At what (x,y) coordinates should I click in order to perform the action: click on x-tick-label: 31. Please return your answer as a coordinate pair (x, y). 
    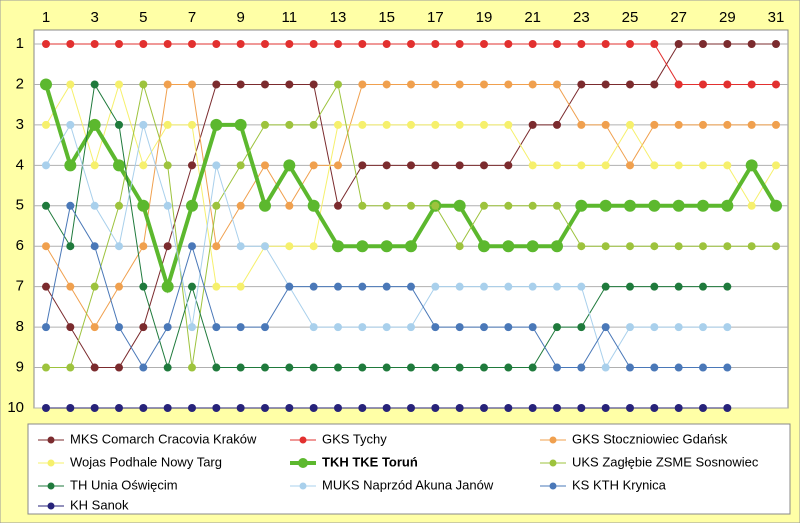
    Looking at the image, I should click on (776, 17).